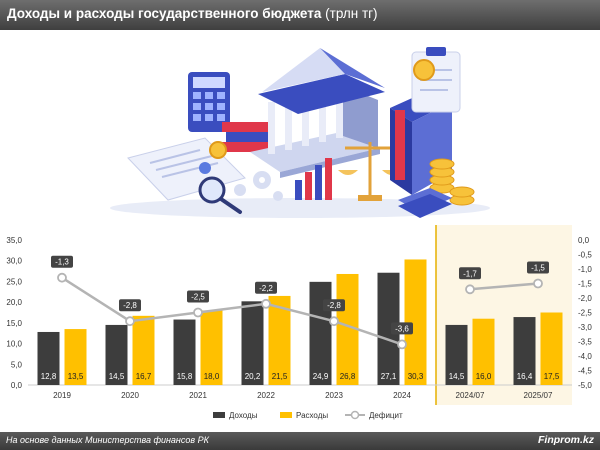 Image resolution: width=600 pixels, height=450 pixels. What do you see at coordinates (317, 113) in the screenshot?
I see `bank-building-icon` at bounding box center [317, 113].